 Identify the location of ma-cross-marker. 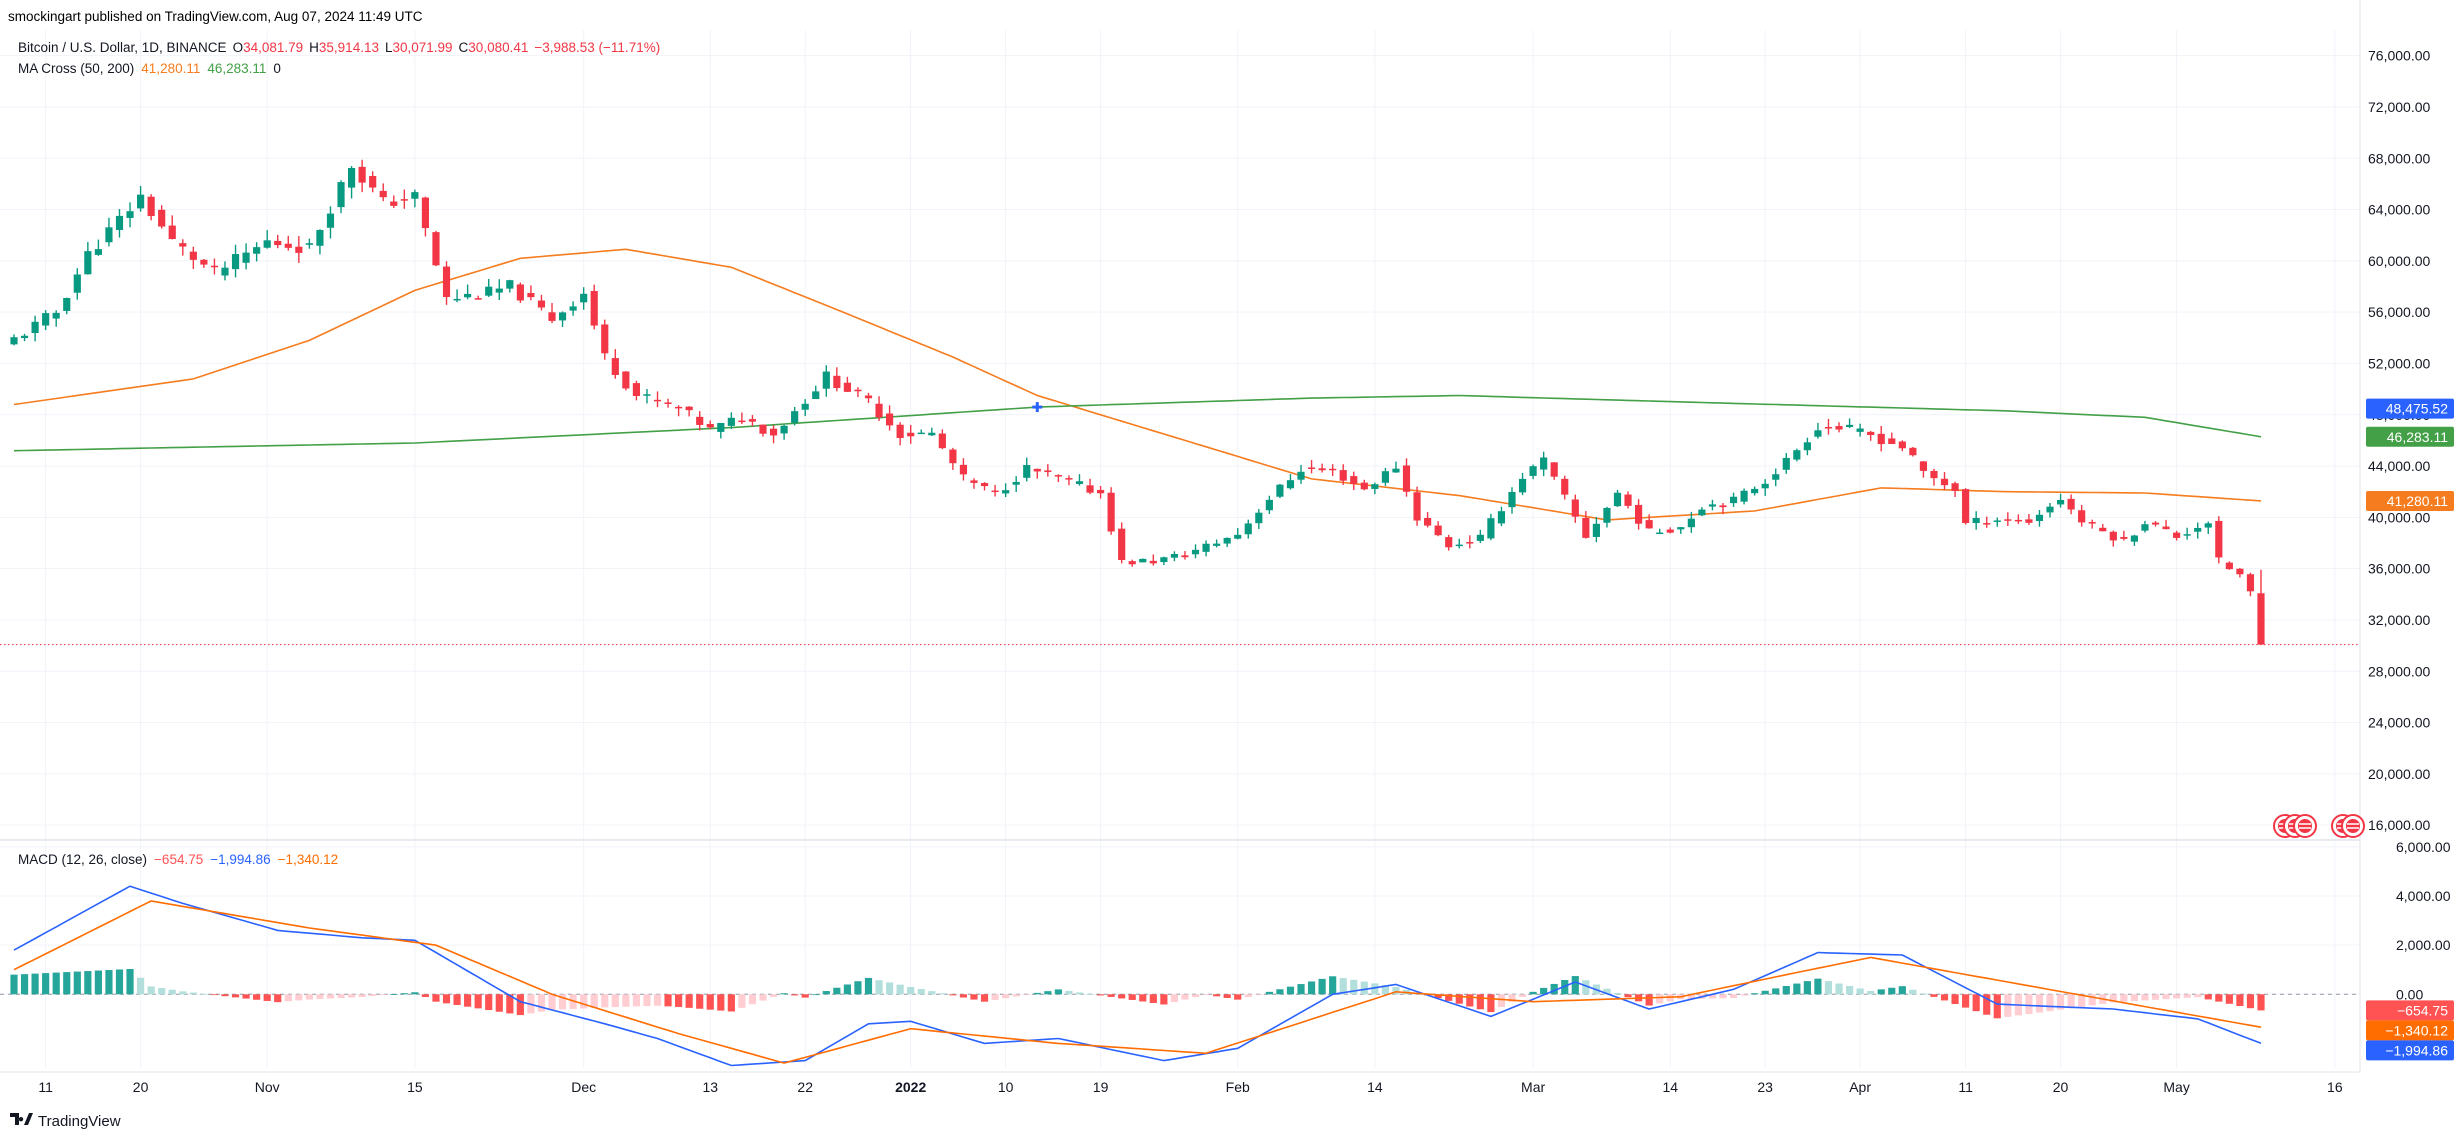
(1037, 407).